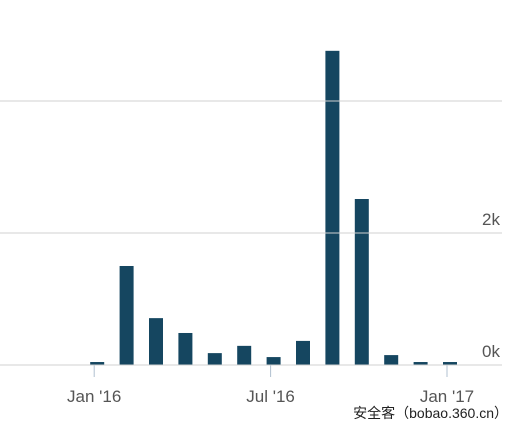 The width and height of the screenshot is (521, 431). What do you see at coordinates (491, 219) in the screenshot?
I see `y-tick-label: 2k` at bounding box center [491, 219].